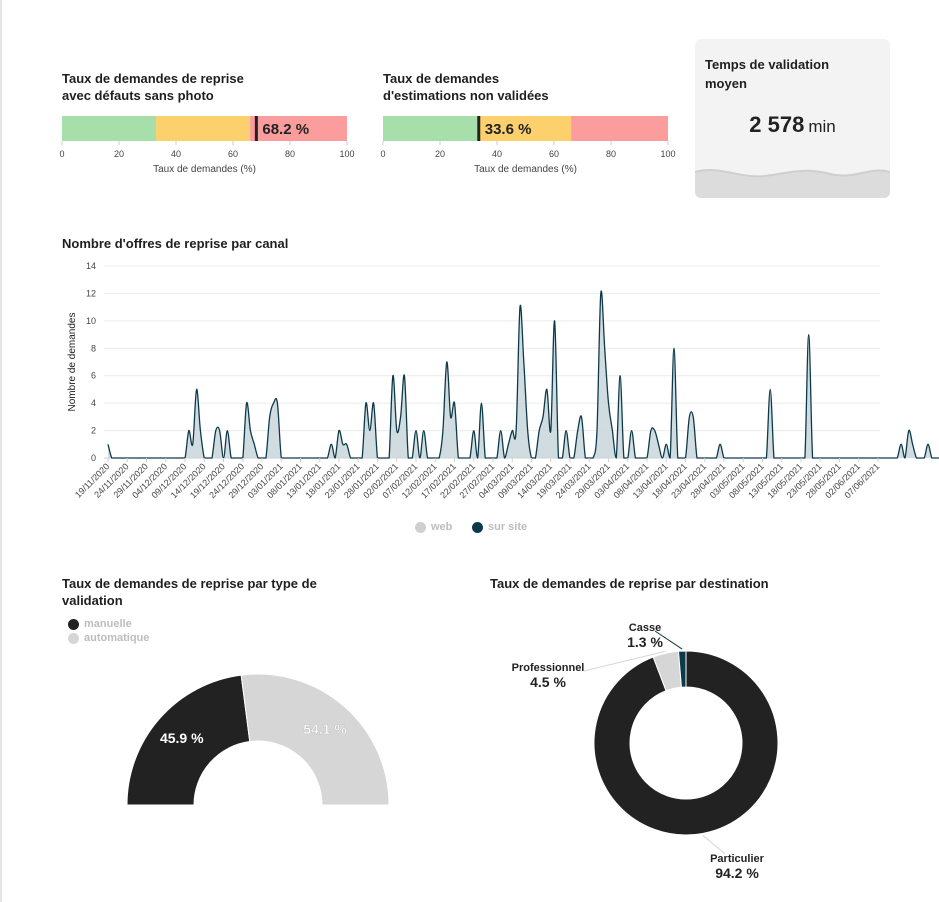 This screenshot has width=939, height=902. I want to click on donut-connector-Casse, so click(668, 640).